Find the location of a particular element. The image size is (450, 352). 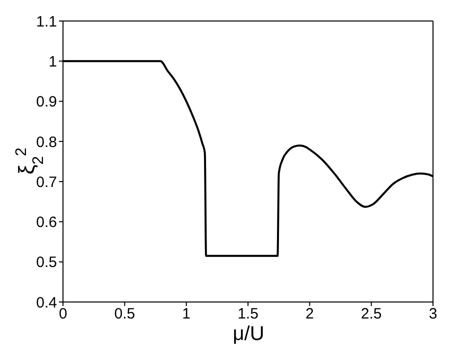

x-tick-label: 0.5 is located at coordinates (125, 314).